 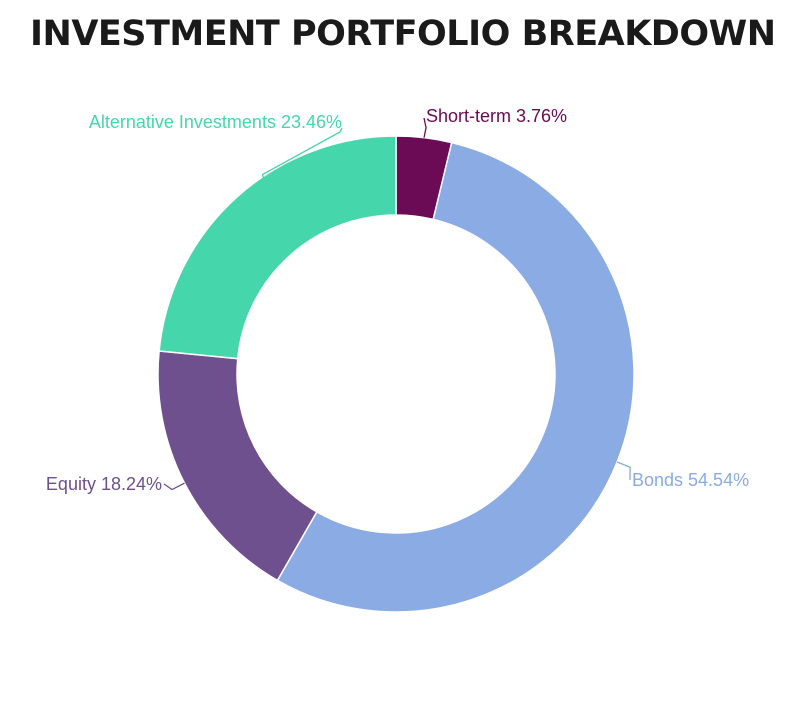 What do you see at coordinates (215, 122) in the screenshot?
I see `label-alternative-investments: Alternative Investments 23.46%` at bounding box center [215, 122].